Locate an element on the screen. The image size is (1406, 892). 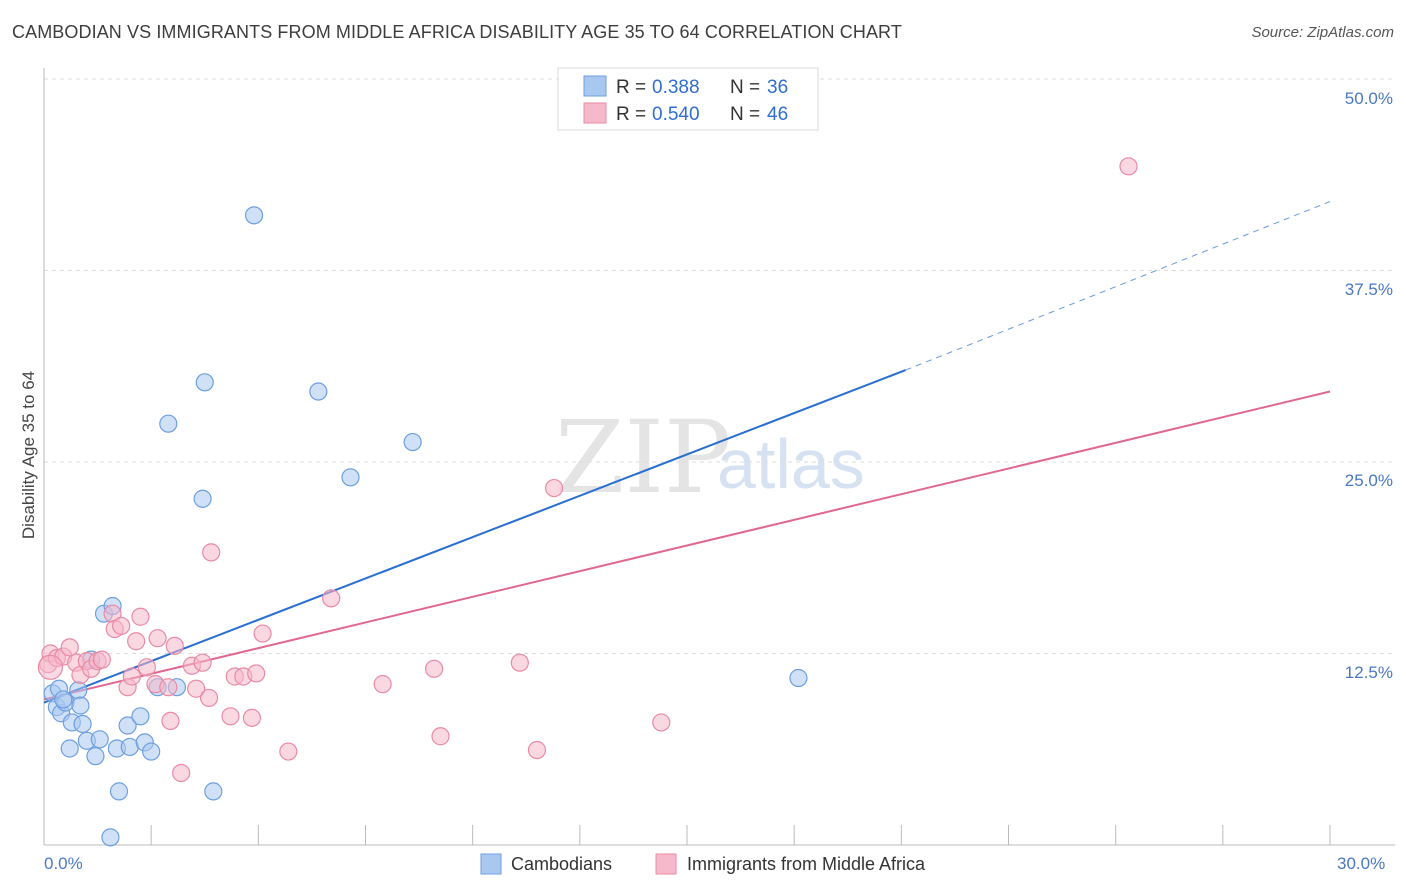
bottom-legend-label-middle-africa: Immigrants from Middle Africa is located at coordinates (806, 864).